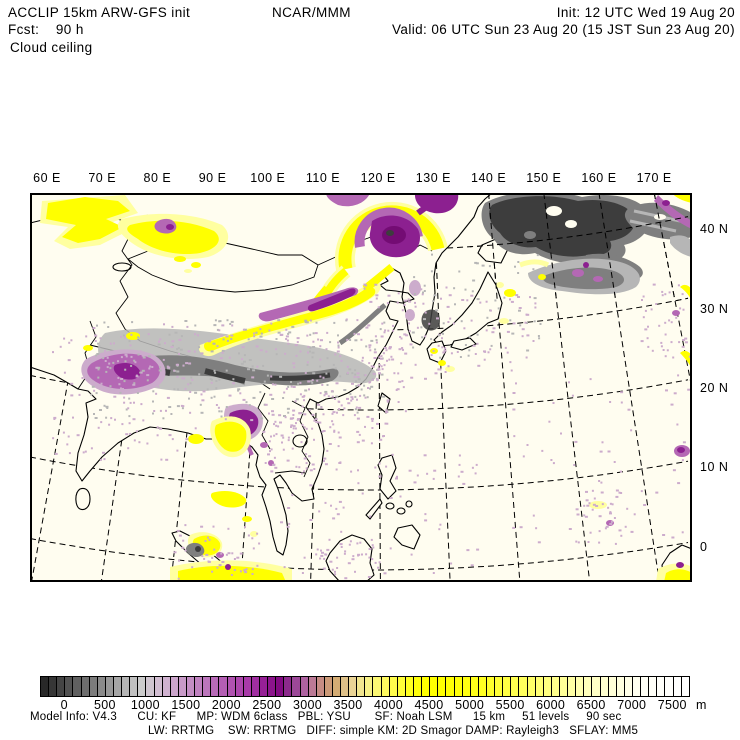 This screenshot has height=740, width=740. What do you see at coordinates (99, 12) in the screenshot?
I see `model-title: ACCLIP 15km ARW-GFS init` at bounding box center [99, 12].